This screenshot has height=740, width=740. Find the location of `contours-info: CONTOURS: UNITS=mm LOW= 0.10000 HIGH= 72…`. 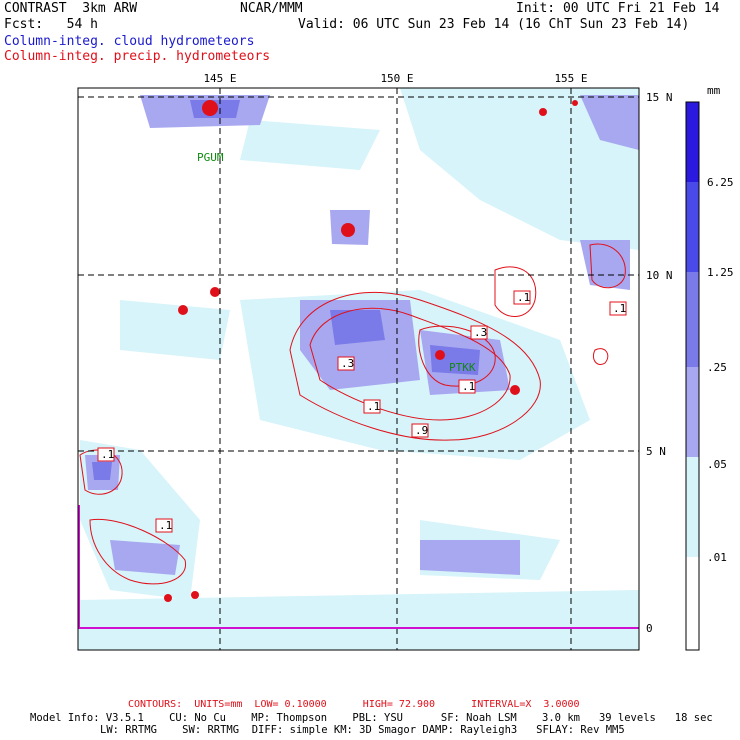

contours-info: CONTOURS: UNITS=mm LOW= 0.10000 HIGH= 72… is located at coordinates (354, 704).